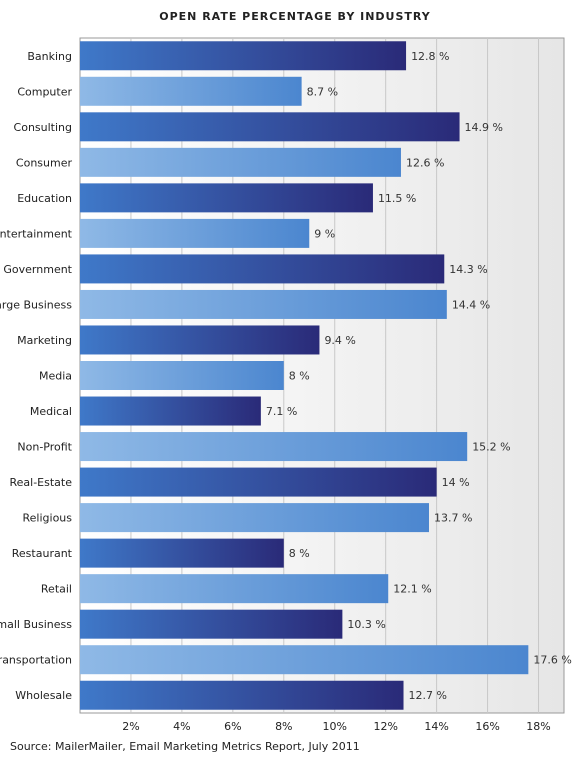 The width and height of the screenshot is (573, 768). What do you see at coordinates (36, 624) in the screenshot?
I see `category-label: Small Business` at bounding box center [36, 624].